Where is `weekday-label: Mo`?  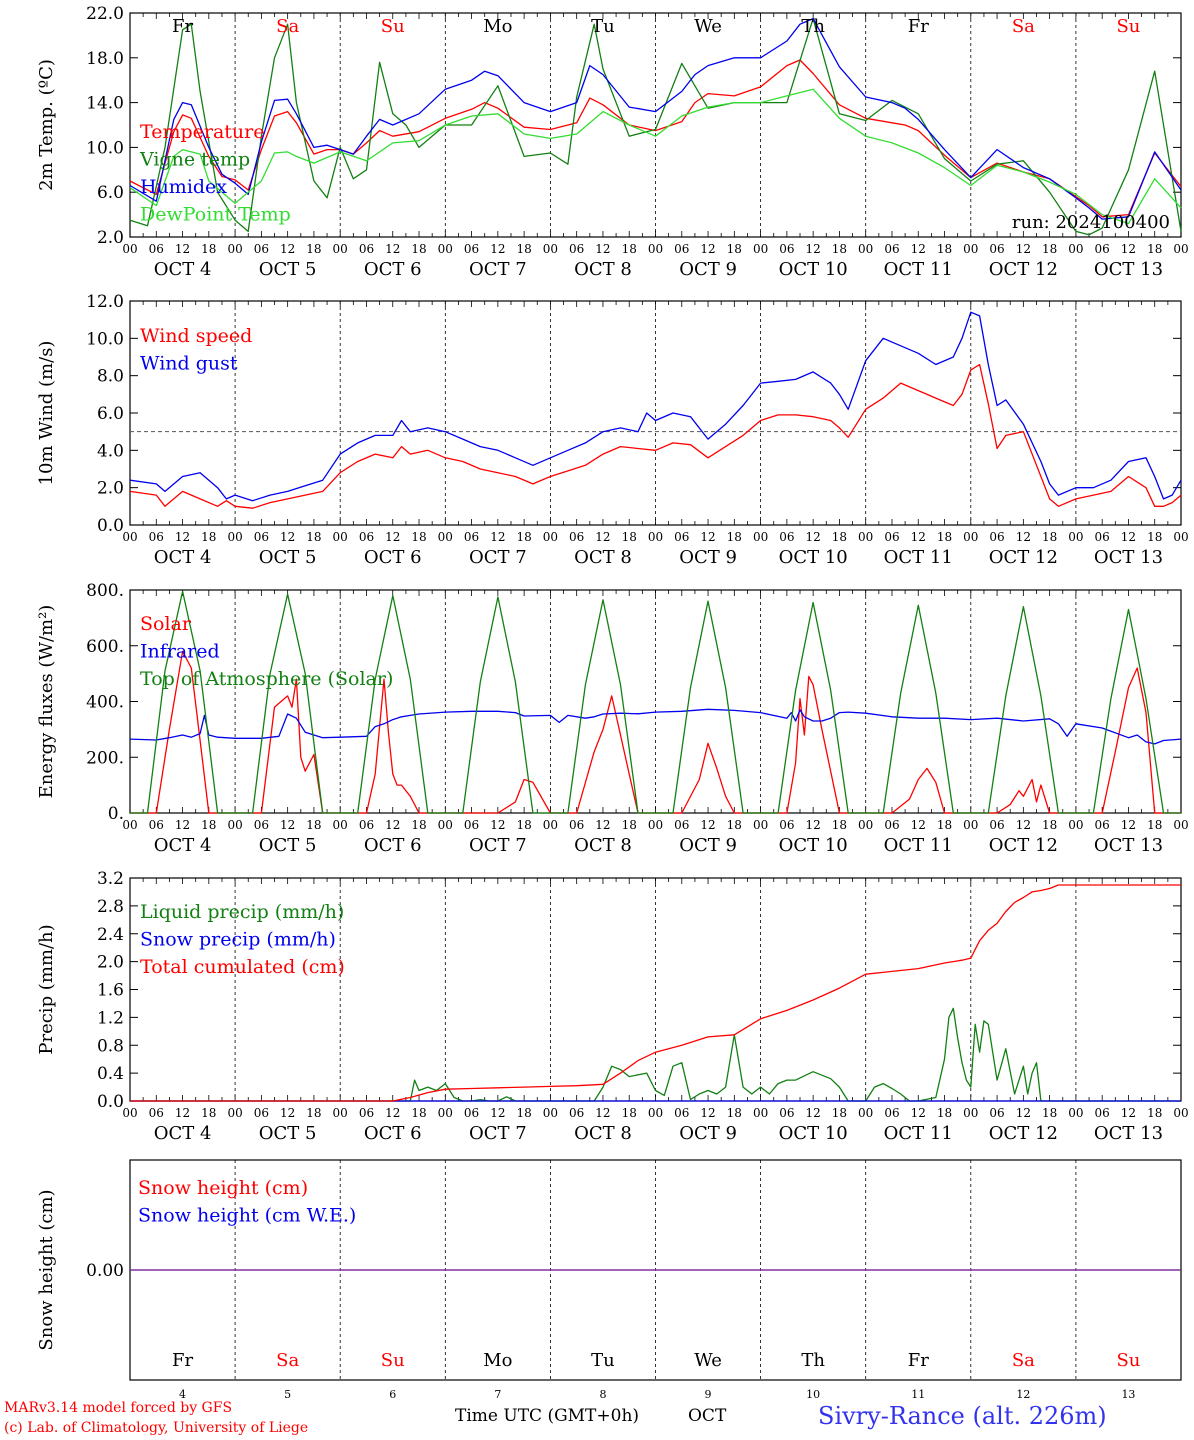 weekday-label: Mo is located at coordinates (497, 1360).